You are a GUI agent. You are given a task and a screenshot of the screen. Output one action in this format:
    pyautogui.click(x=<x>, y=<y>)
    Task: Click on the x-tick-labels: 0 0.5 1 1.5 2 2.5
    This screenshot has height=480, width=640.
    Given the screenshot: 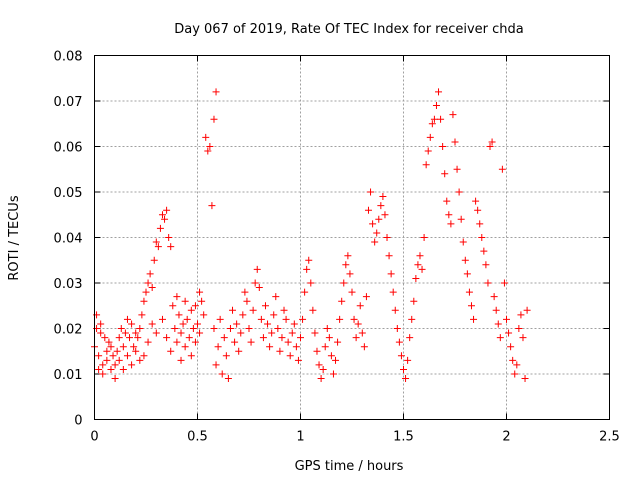 What is the action you would take?
    pyautogui.click(x=354, y=437)
    